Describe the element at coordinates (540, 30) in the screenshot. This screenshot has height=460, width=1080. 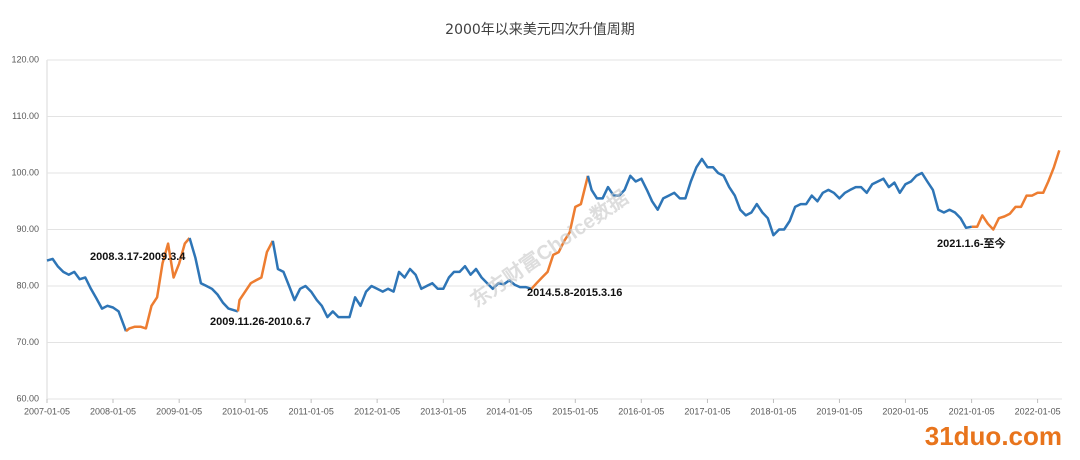
I see `chart-title: 2000年以来美元四次升值周期` at that location.